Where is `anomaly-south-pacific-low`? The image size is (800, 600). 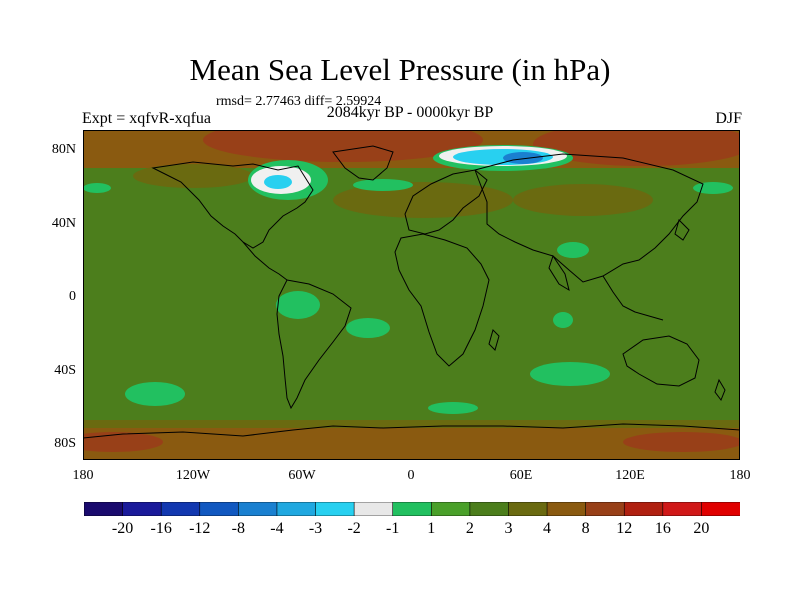
anomaly-south-pacific-low is located at coordinates (155, 394).